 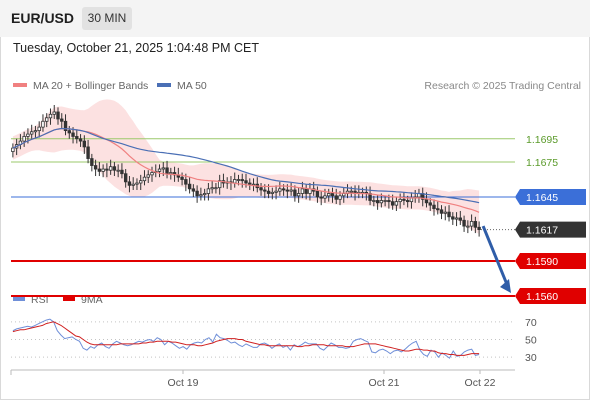 What do you see at coordinates (136, 48) in the screenshot?
I see `timestamp: Tuesday, October 21, 2025 1:04:48 PM CET` at bounding box center [136, 48].